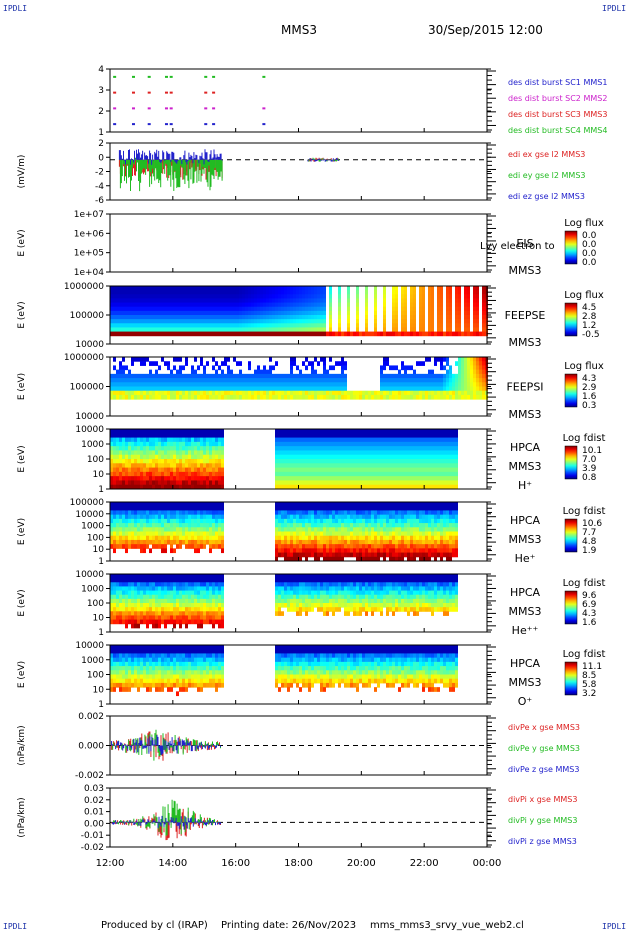  I want to click on feepse-panel-colorbar, so click(571, 319).